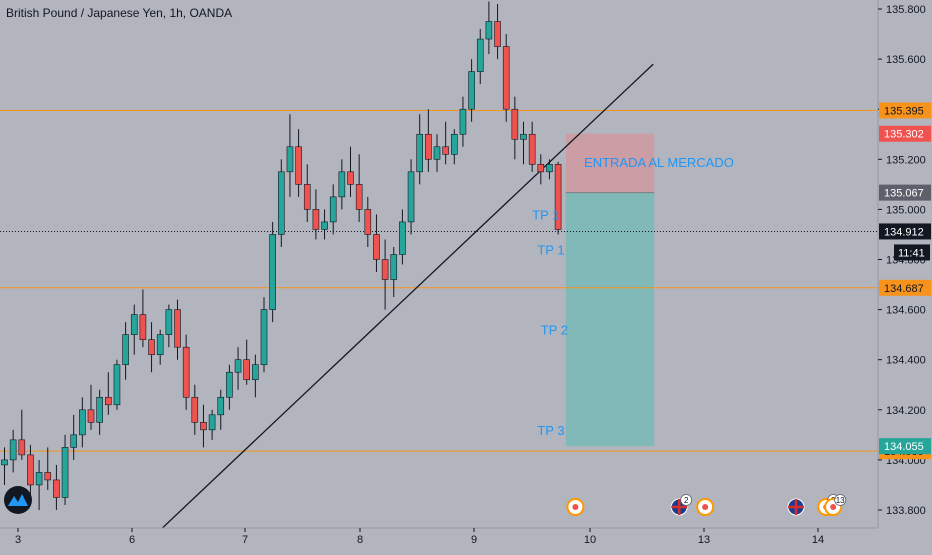 This screenshot has width=932, height=555. What do you see at coordinates (360, 540) in the screenshot?
I see `x-tick-label: 8` at bounding box center [360, 540].